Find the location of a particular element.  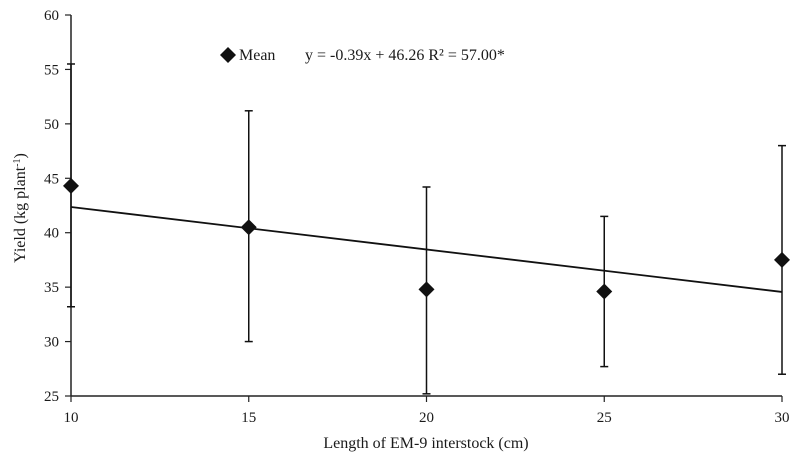

y-axis-label-end: ) is located at coordinates (20, 155).